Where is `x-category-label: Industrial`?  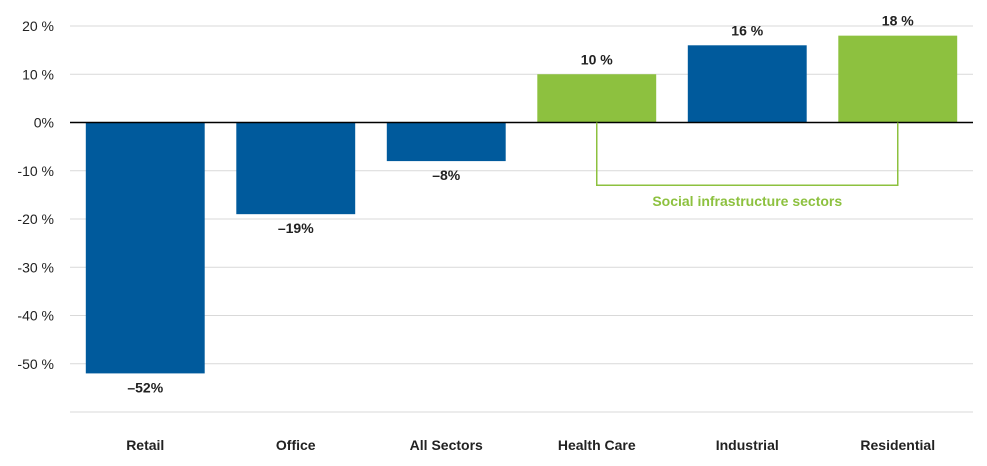 x-category-label: Industrial is located at coordinates (747, 445).